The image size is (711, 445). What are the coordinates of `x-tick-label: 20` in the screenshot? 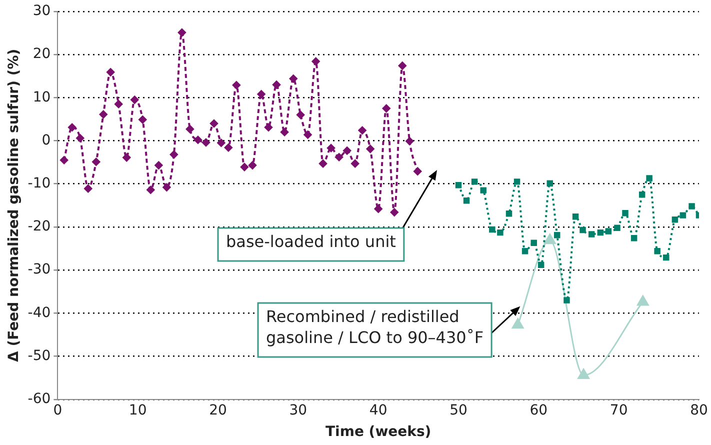 It's located at (218, 410).